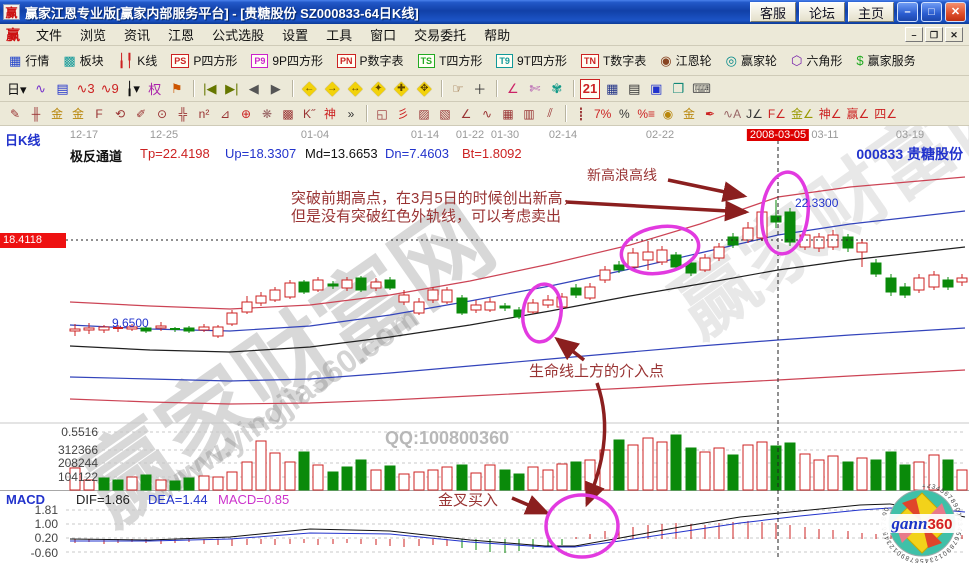  Describe the element at coordinates (557, 88) in the screenshot. I see `pattern-icon: ✾` at that location.